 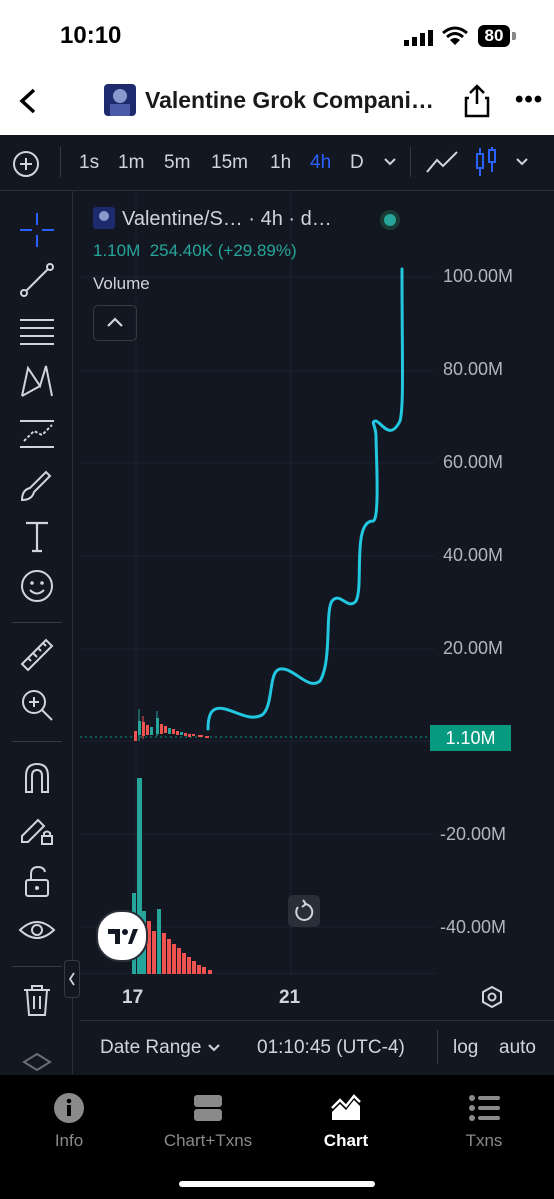 I want to click on settings-icon, so click(x=492, y=997).